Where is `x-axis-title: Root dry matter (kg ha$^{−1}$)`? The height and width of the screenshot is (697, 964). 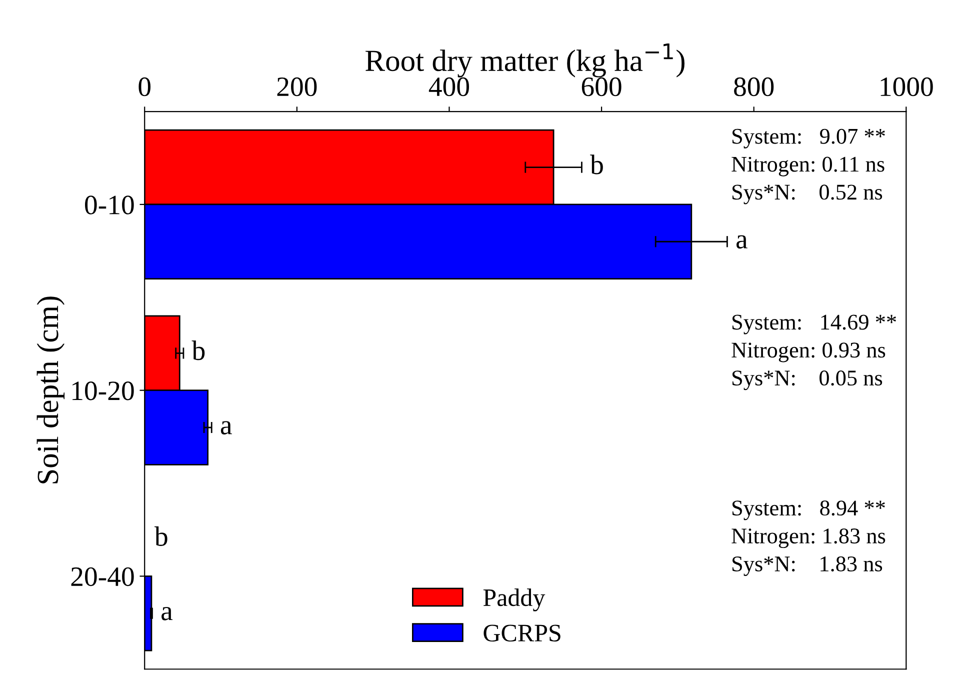
x-axis-title: Root dry matter (kg ha$^{−1}$) is located at coordinates (525, 61).